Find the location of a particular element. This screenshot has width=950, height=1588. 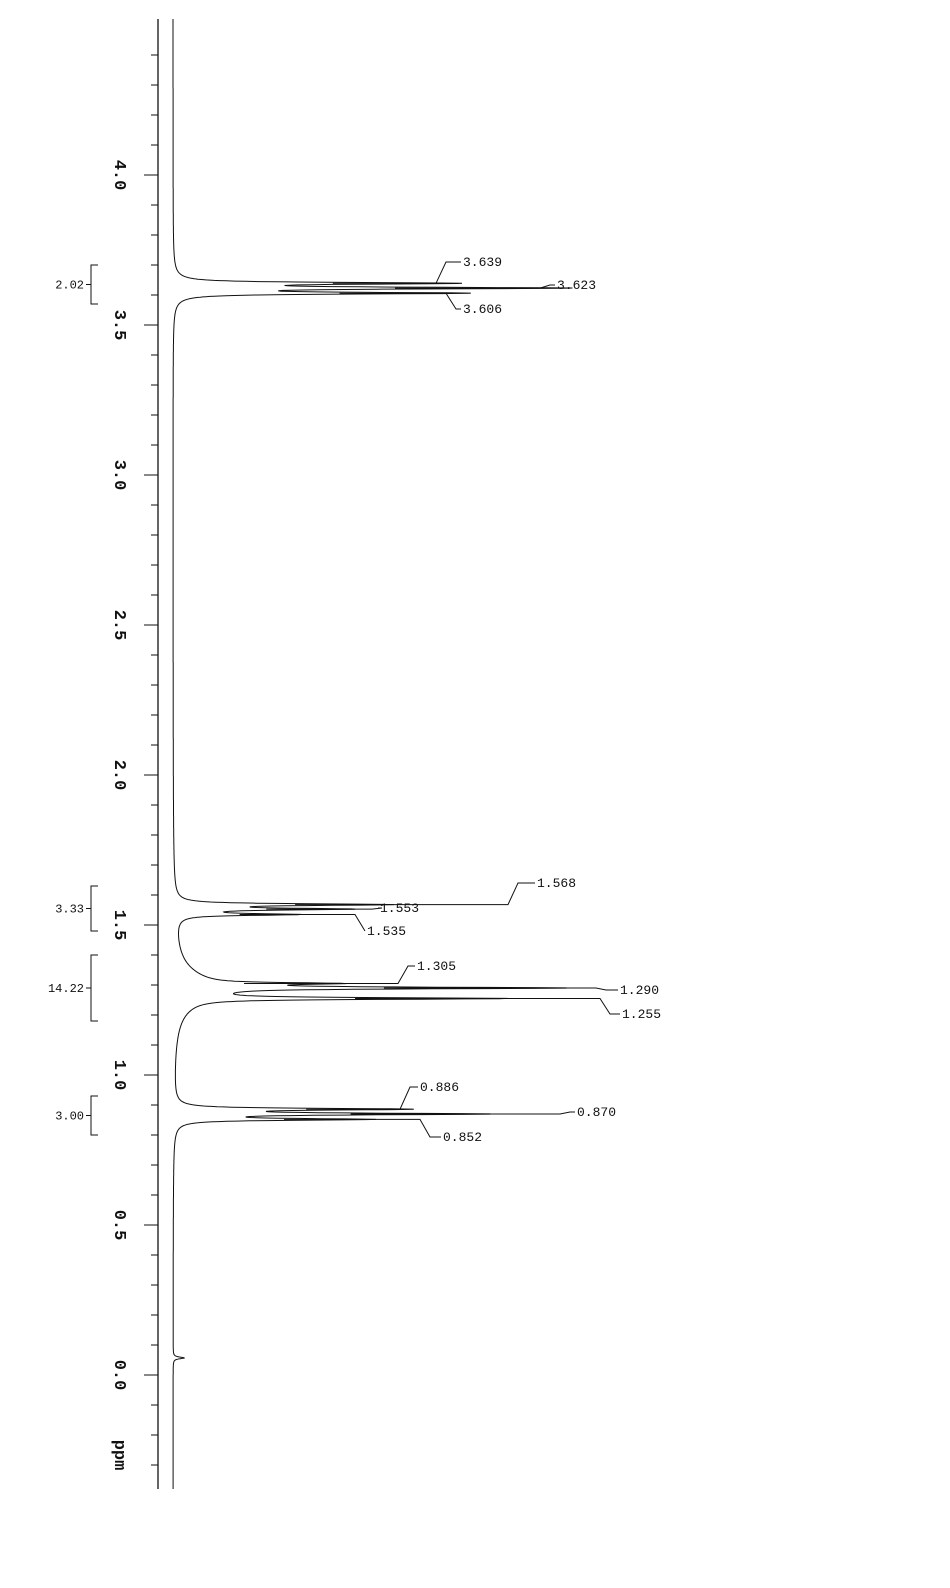

integral-value: 14.22 is located at coordinates (66, 989).